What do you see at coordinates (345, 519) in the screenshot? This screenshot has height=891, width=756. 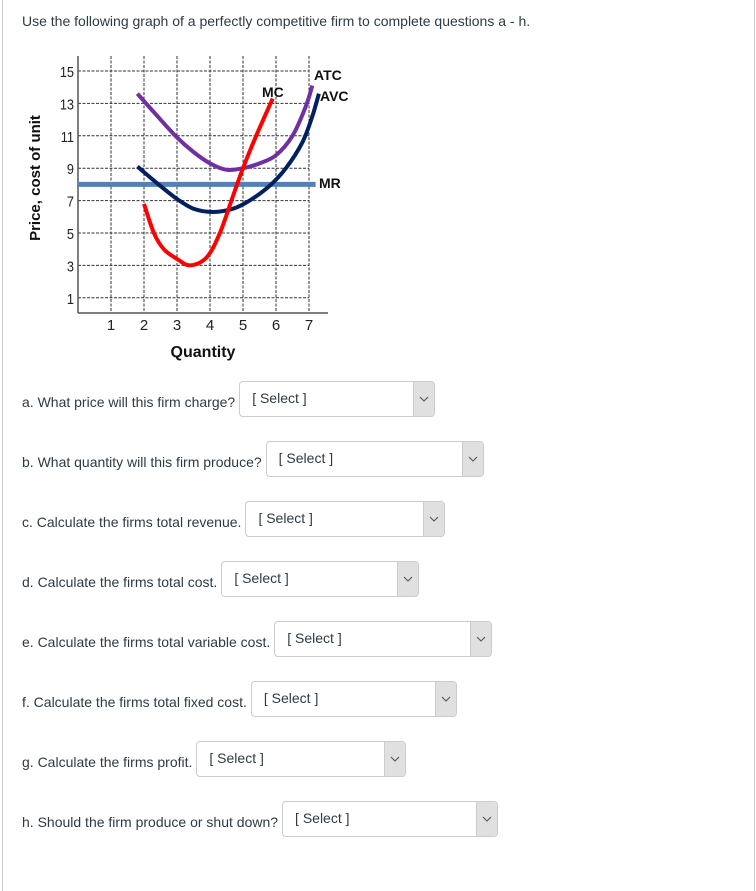 I see `answer-select-c: [ Select ]` at bounding box center [345, 519].